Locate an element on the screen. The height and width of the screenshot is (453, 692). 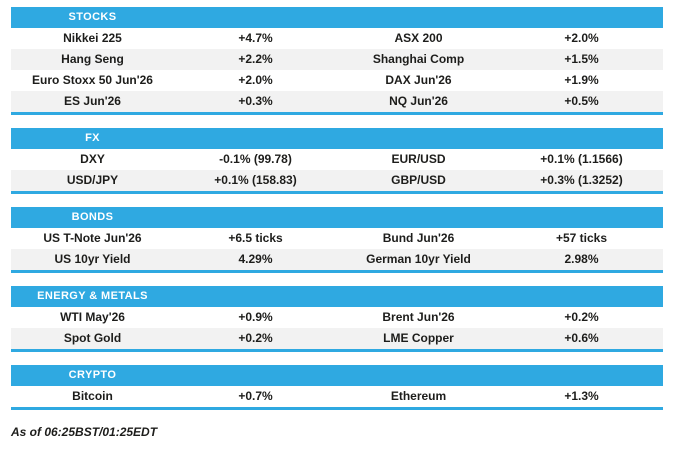
section-header-bonds: BONDS is located at coordinates (337, 217).